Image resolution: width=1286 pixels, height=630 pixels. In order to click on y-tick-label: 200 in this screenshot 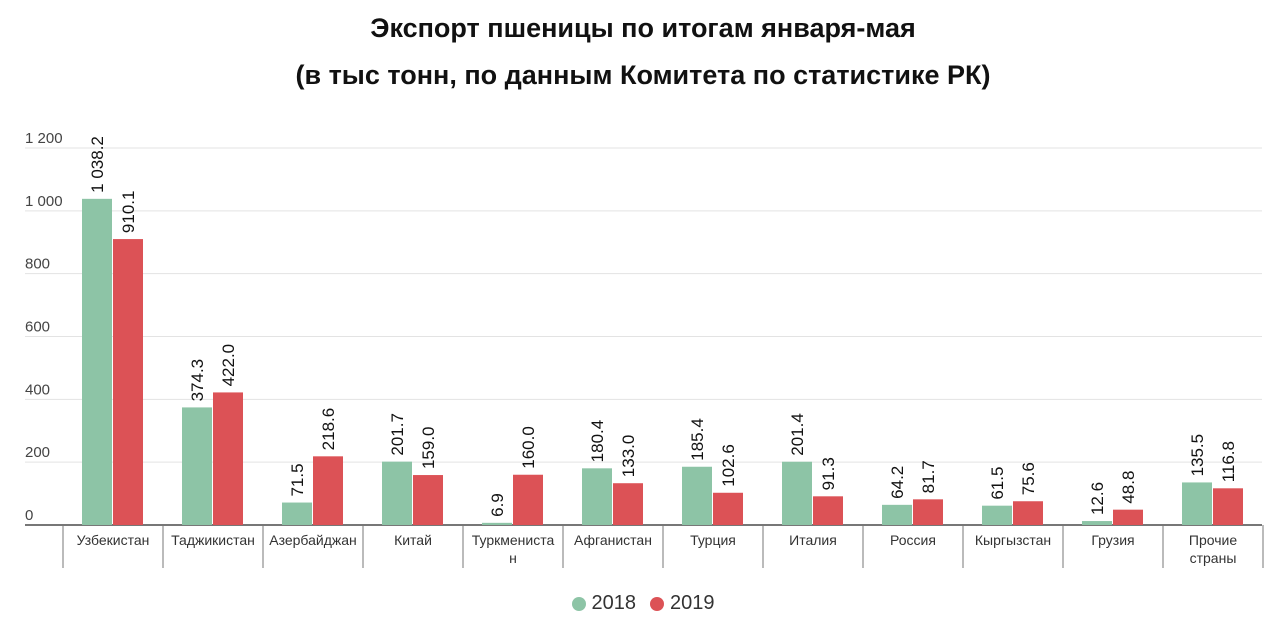, I will do `click(37, 452)`.